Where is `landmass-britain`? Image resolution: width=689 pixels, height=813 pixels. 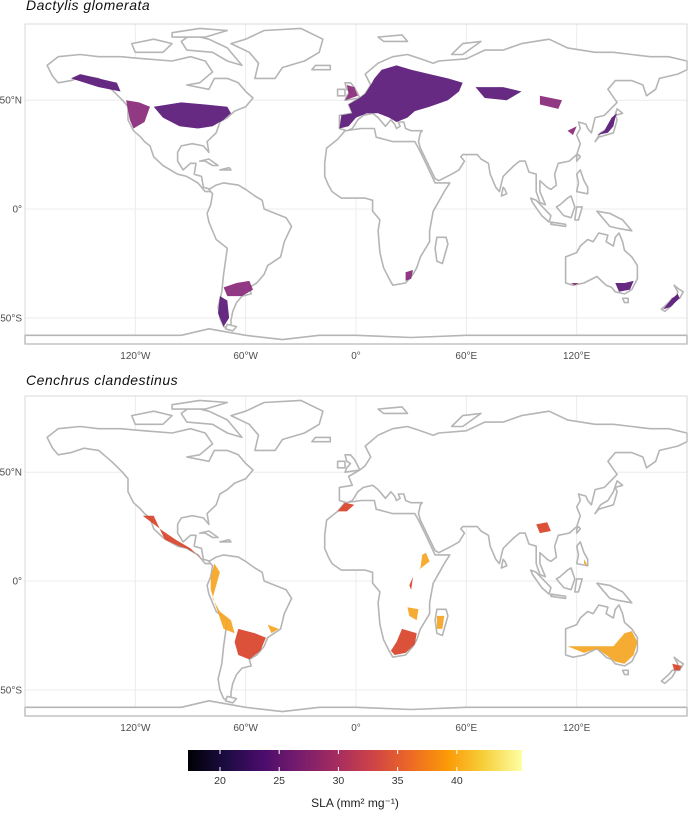
landmass-britain is located at coordinates (352, 463).